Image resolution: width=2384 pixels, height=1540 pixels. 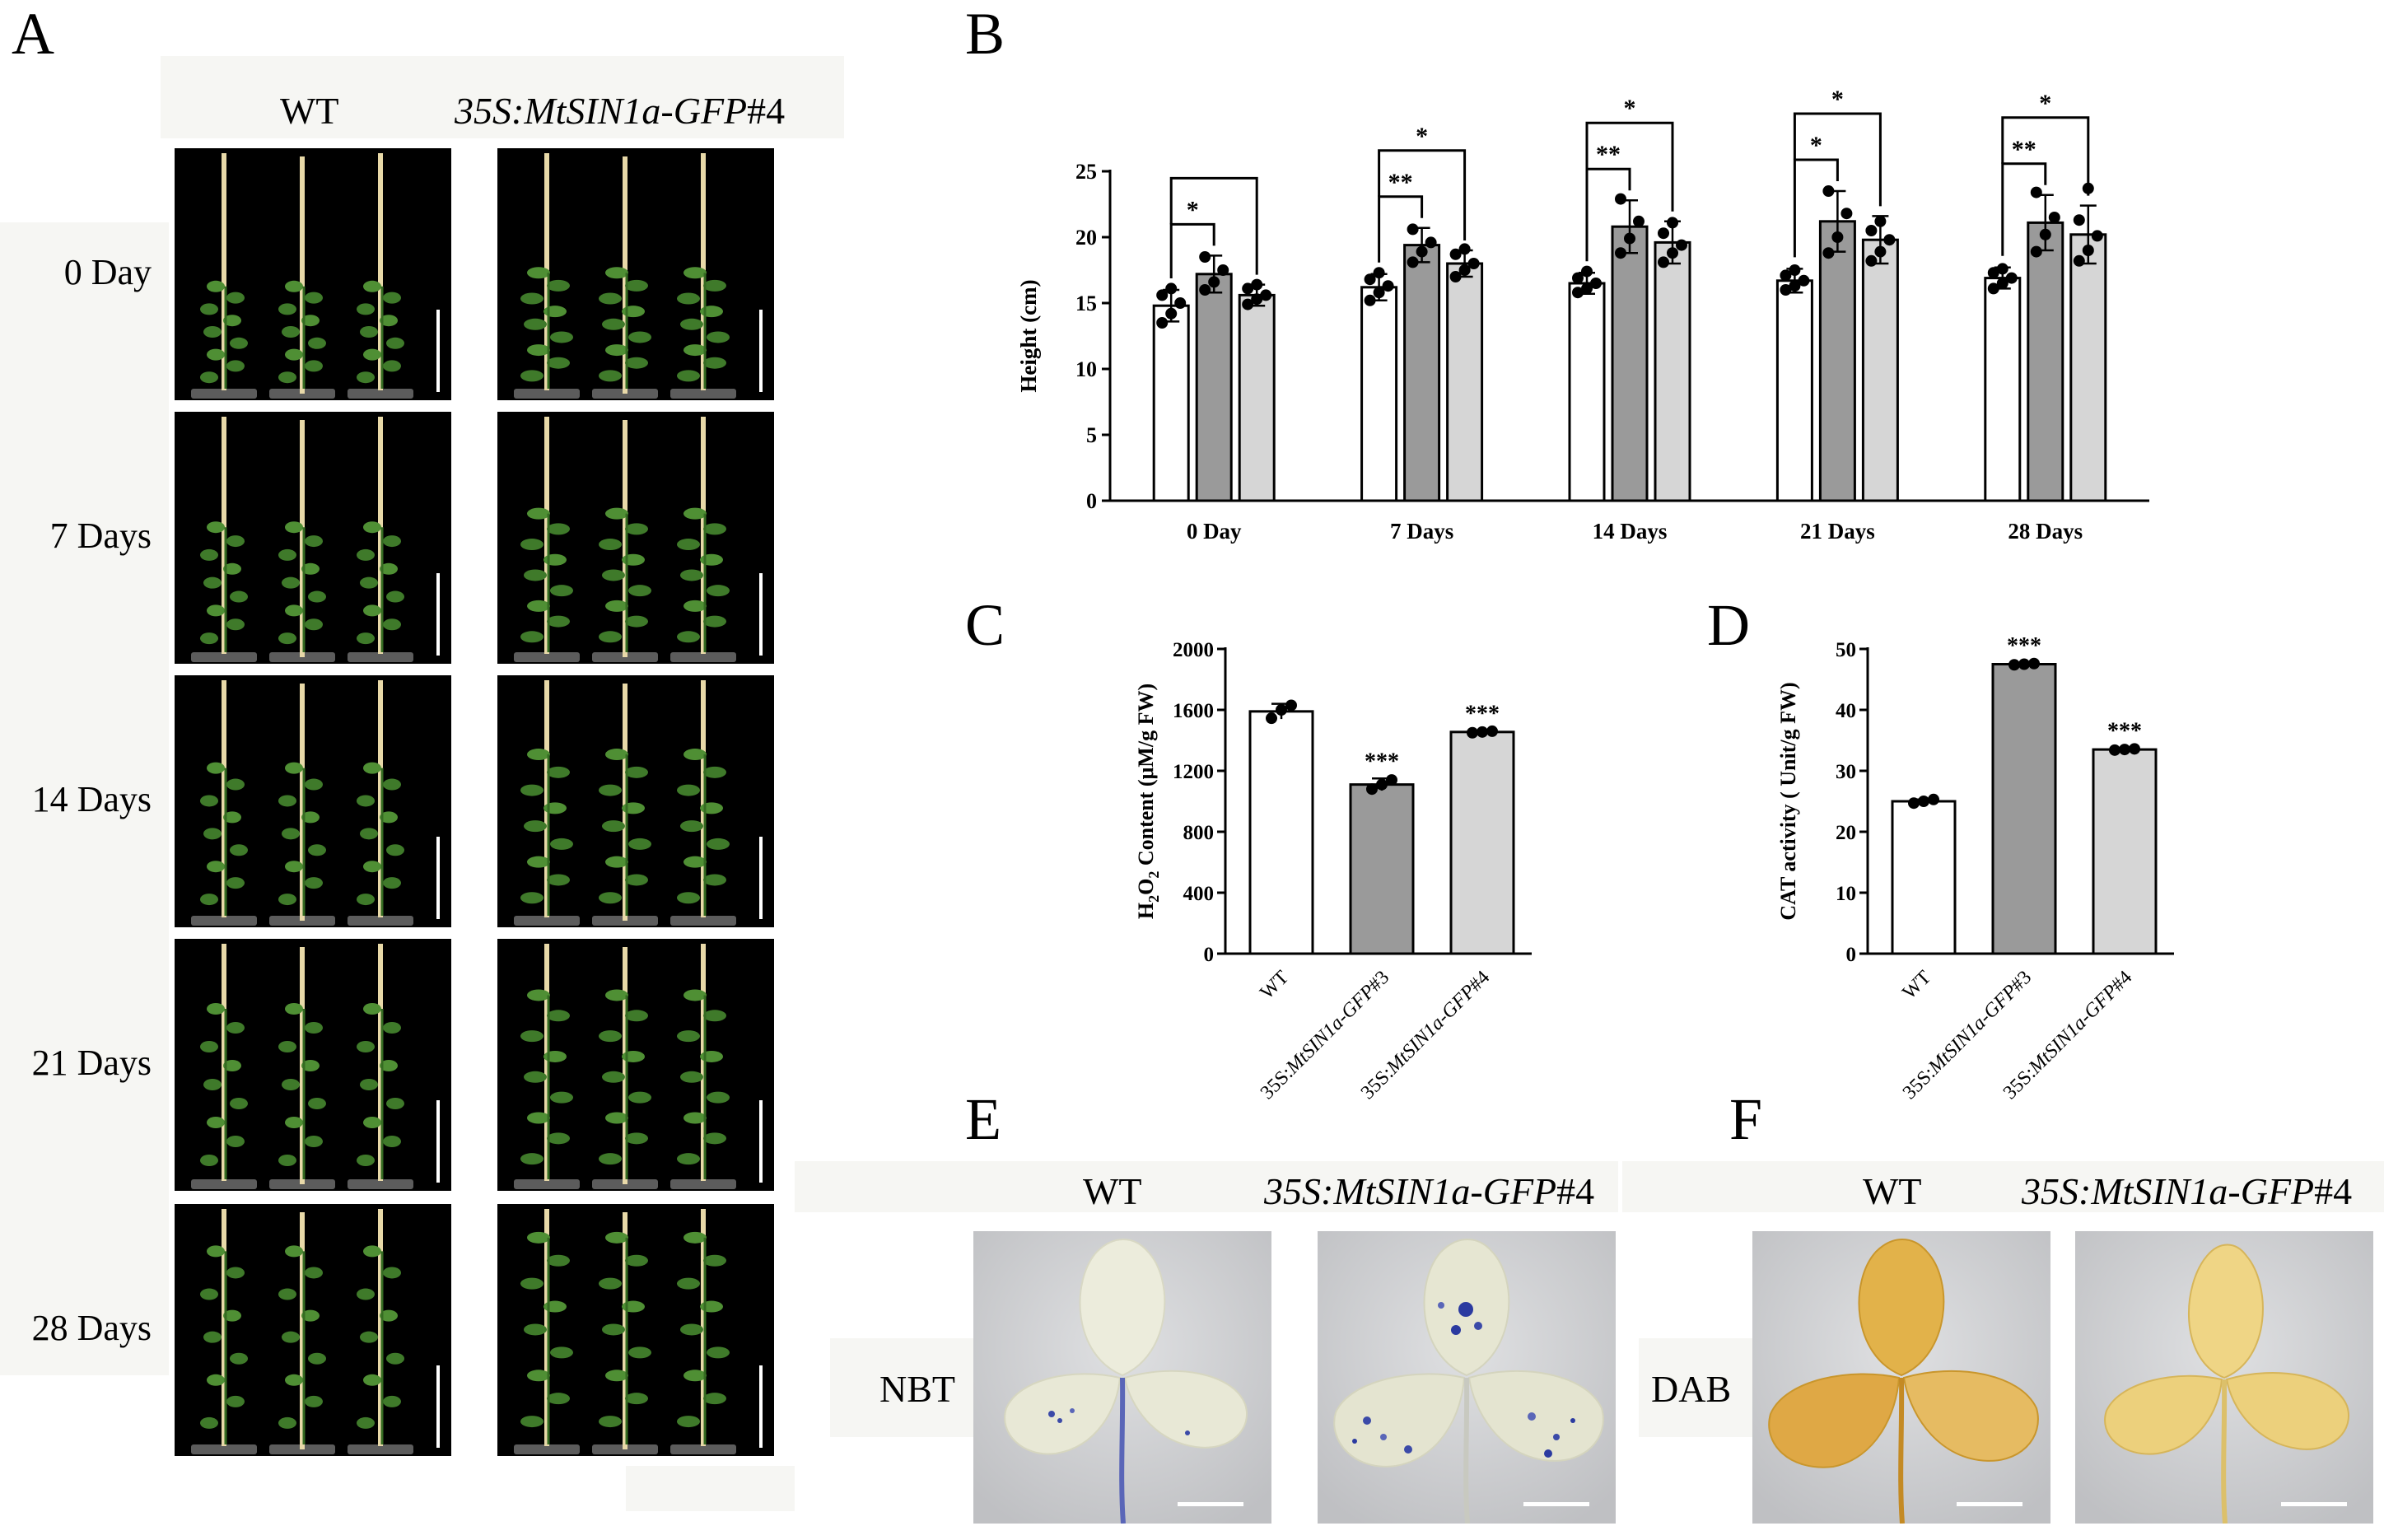 What do you see at coordinates (1421, 531) in the screenshot?
I see `x-tick-label: 7 Days` at bounding box center [1421, 531].